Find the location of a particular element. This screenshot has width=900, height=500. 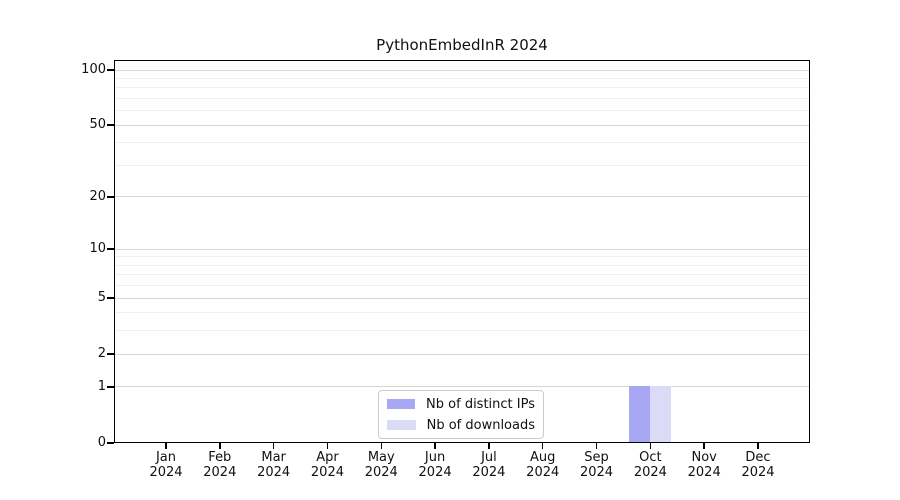

x-tick-month: Jan is located at coordinates (166, 457).